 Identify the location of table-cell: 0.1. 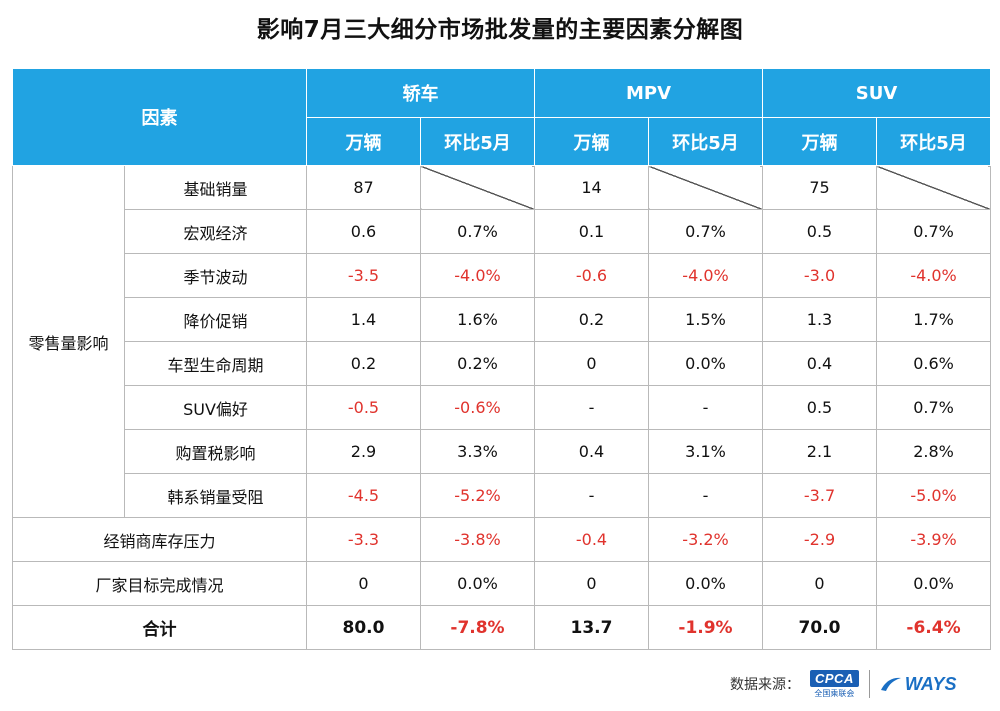
(591, 231).